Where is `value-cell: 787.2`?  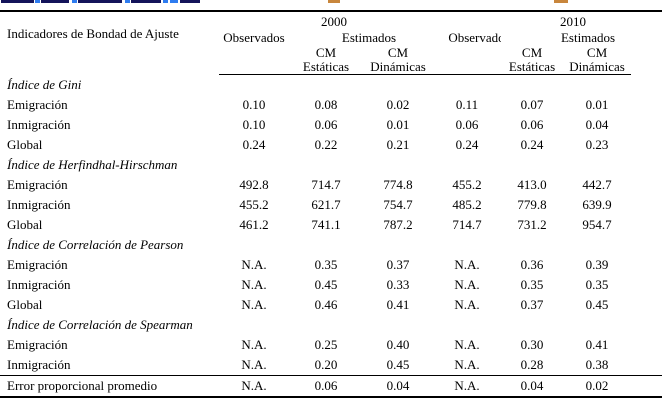 value-cell: 787.2 is located at coordinates (398, 224).